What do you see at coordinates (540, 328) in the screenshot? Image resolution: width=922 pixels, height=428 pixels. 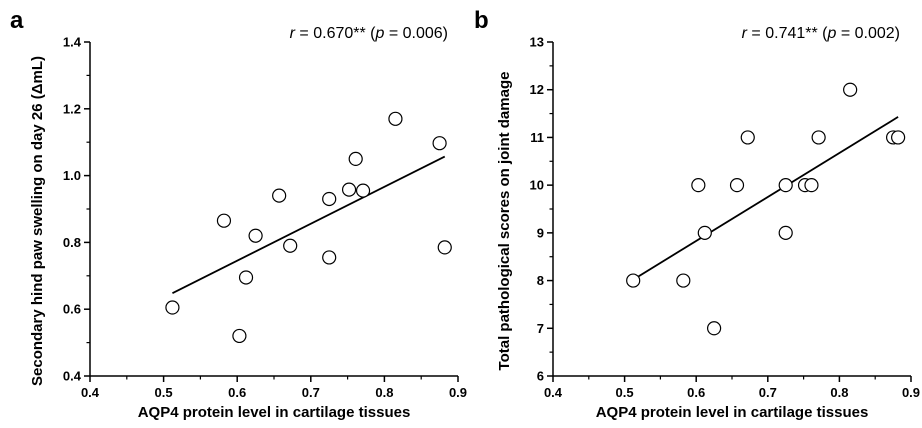 I see `y-tick-label: 7` at bounding box center [540, 328].